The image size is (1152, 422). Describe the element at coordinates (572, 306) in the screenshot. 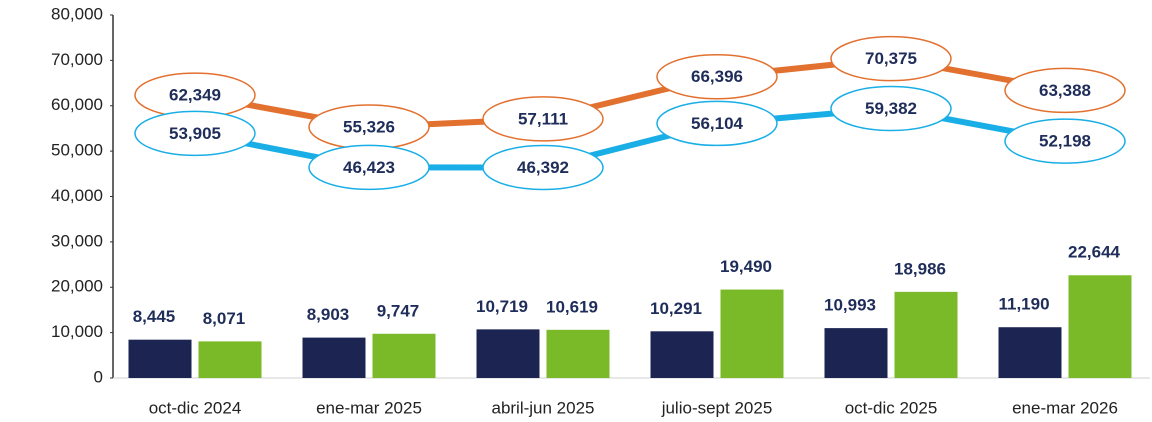

I see `data-label: 10,619` at that location.